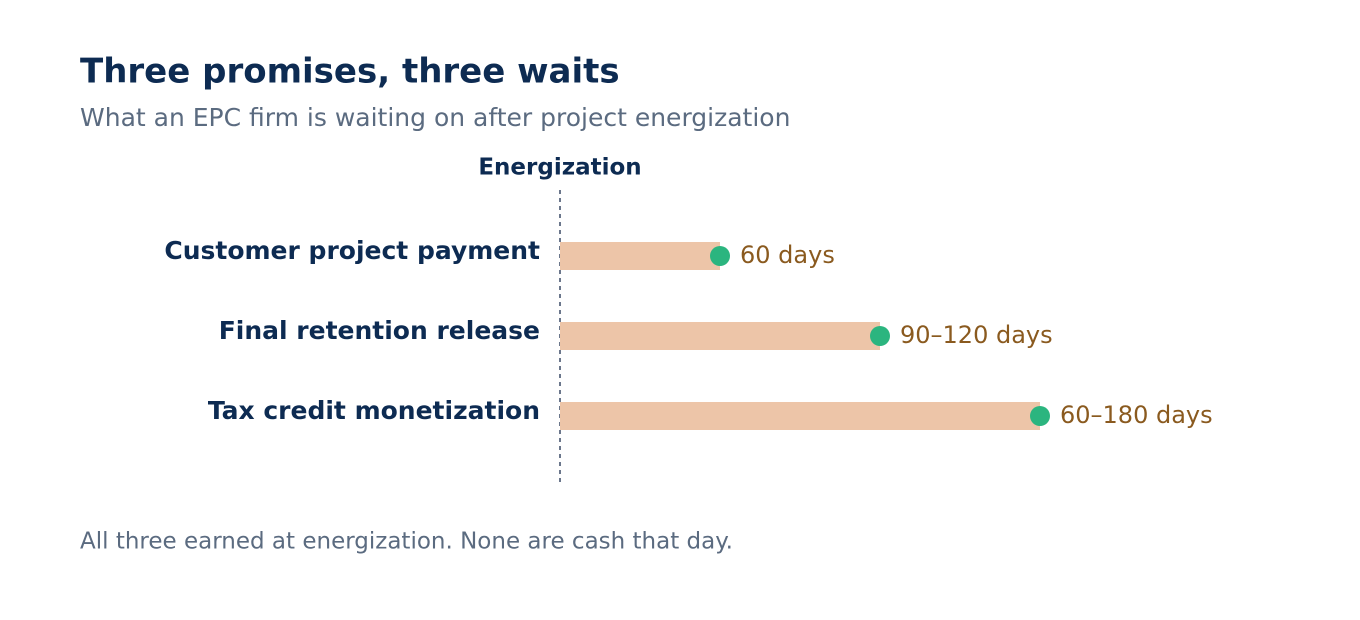 This screenshot has height=620, width=1360. Describe the element at coordinates (350, 72) in the screenshot. I see `chart-title: Three promises, three waits` at that location.